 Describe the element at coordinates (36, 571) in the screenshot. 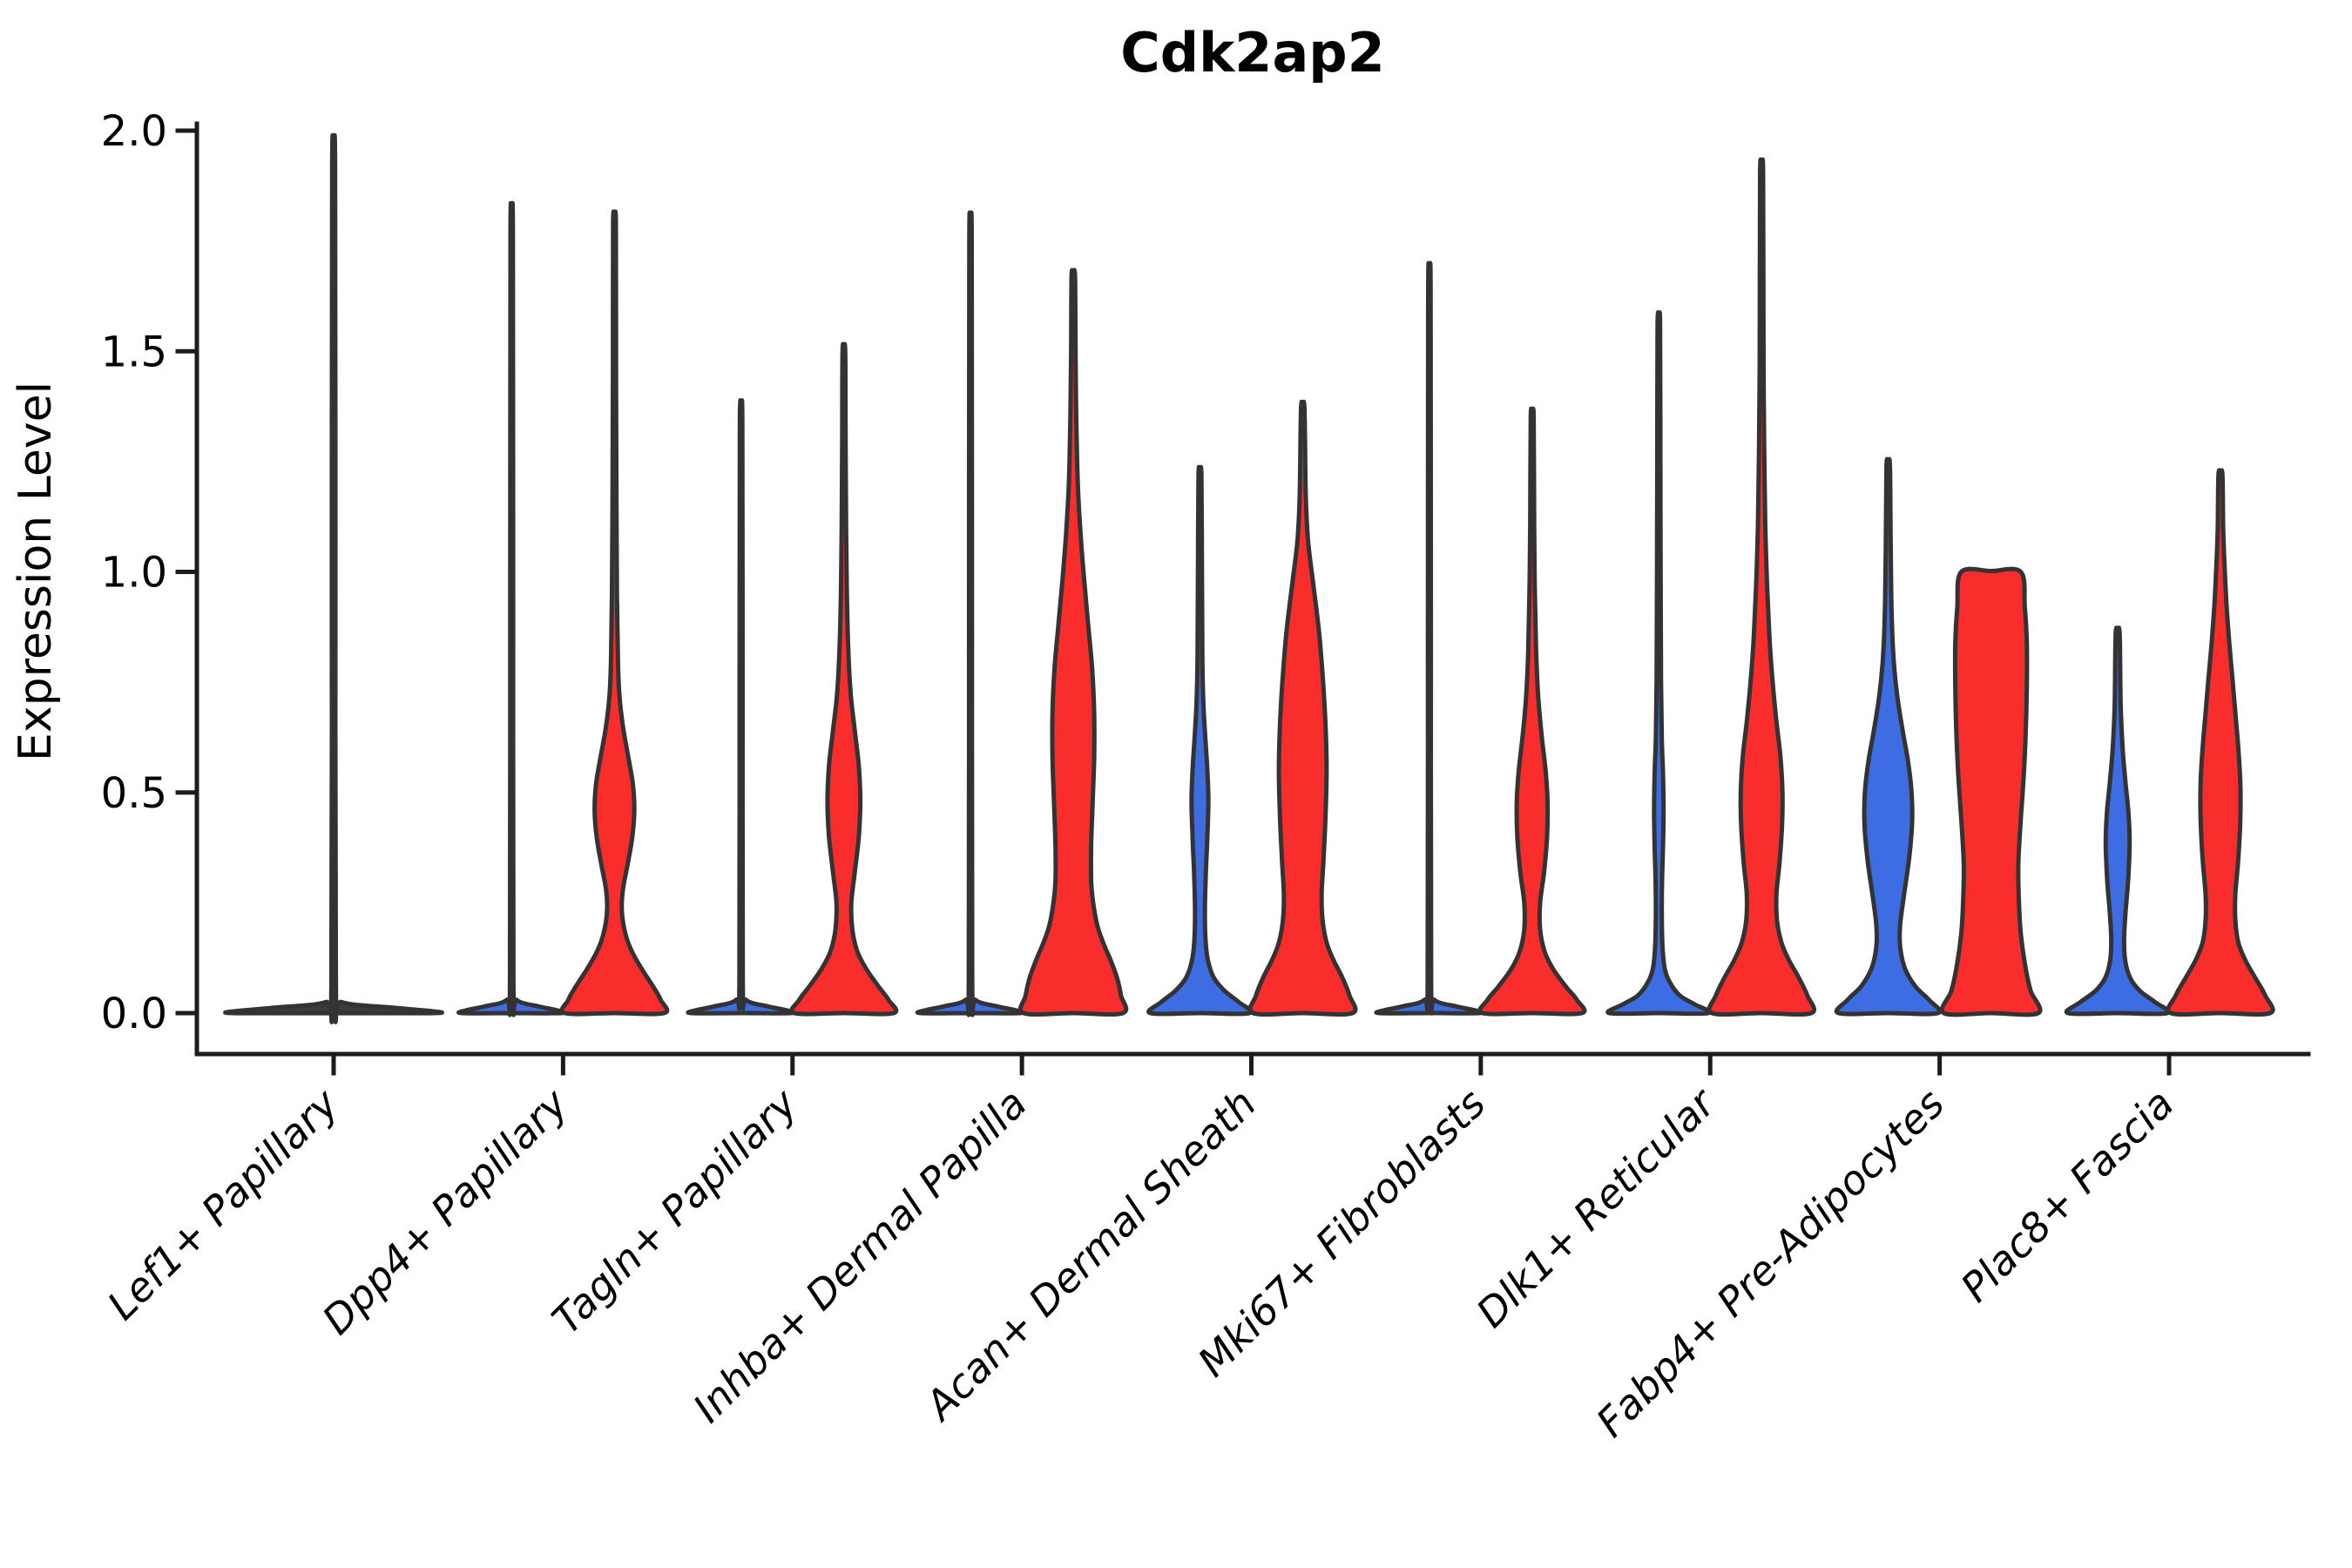

I see `y-axis-label: Expression Level` at that location.